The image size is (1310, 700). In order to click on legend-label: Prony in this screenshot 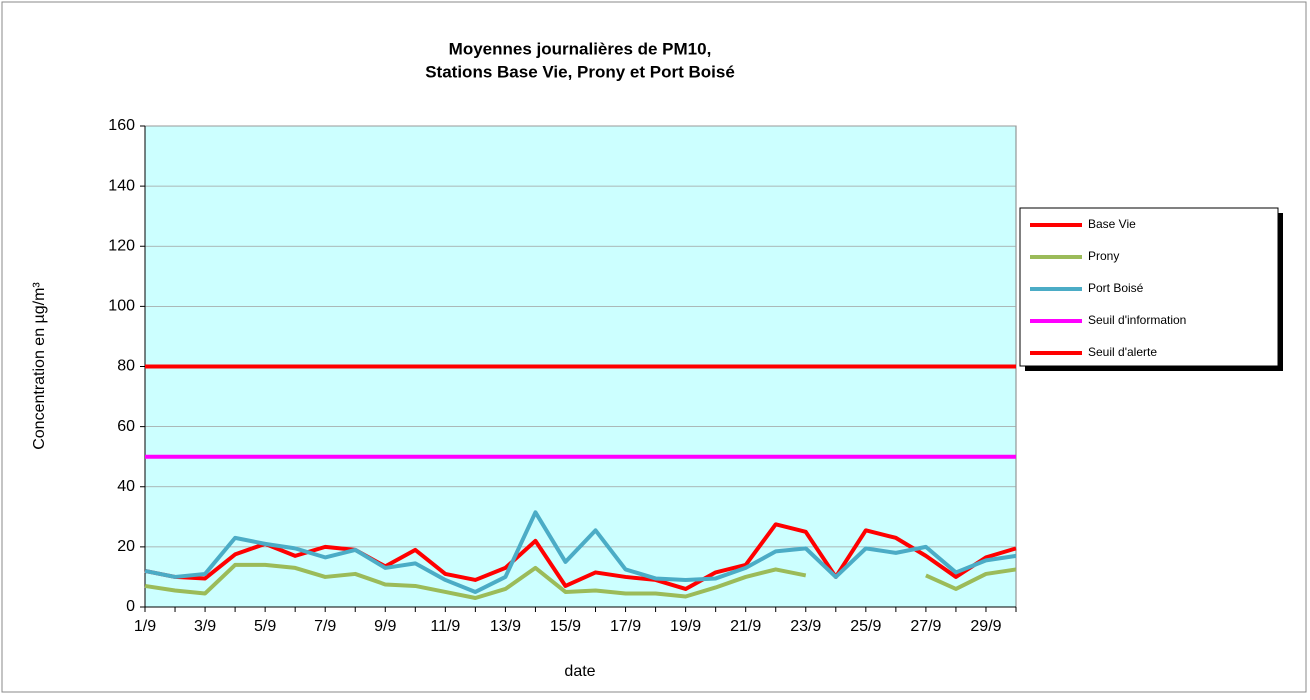, I will do `click(1103, 256)`.